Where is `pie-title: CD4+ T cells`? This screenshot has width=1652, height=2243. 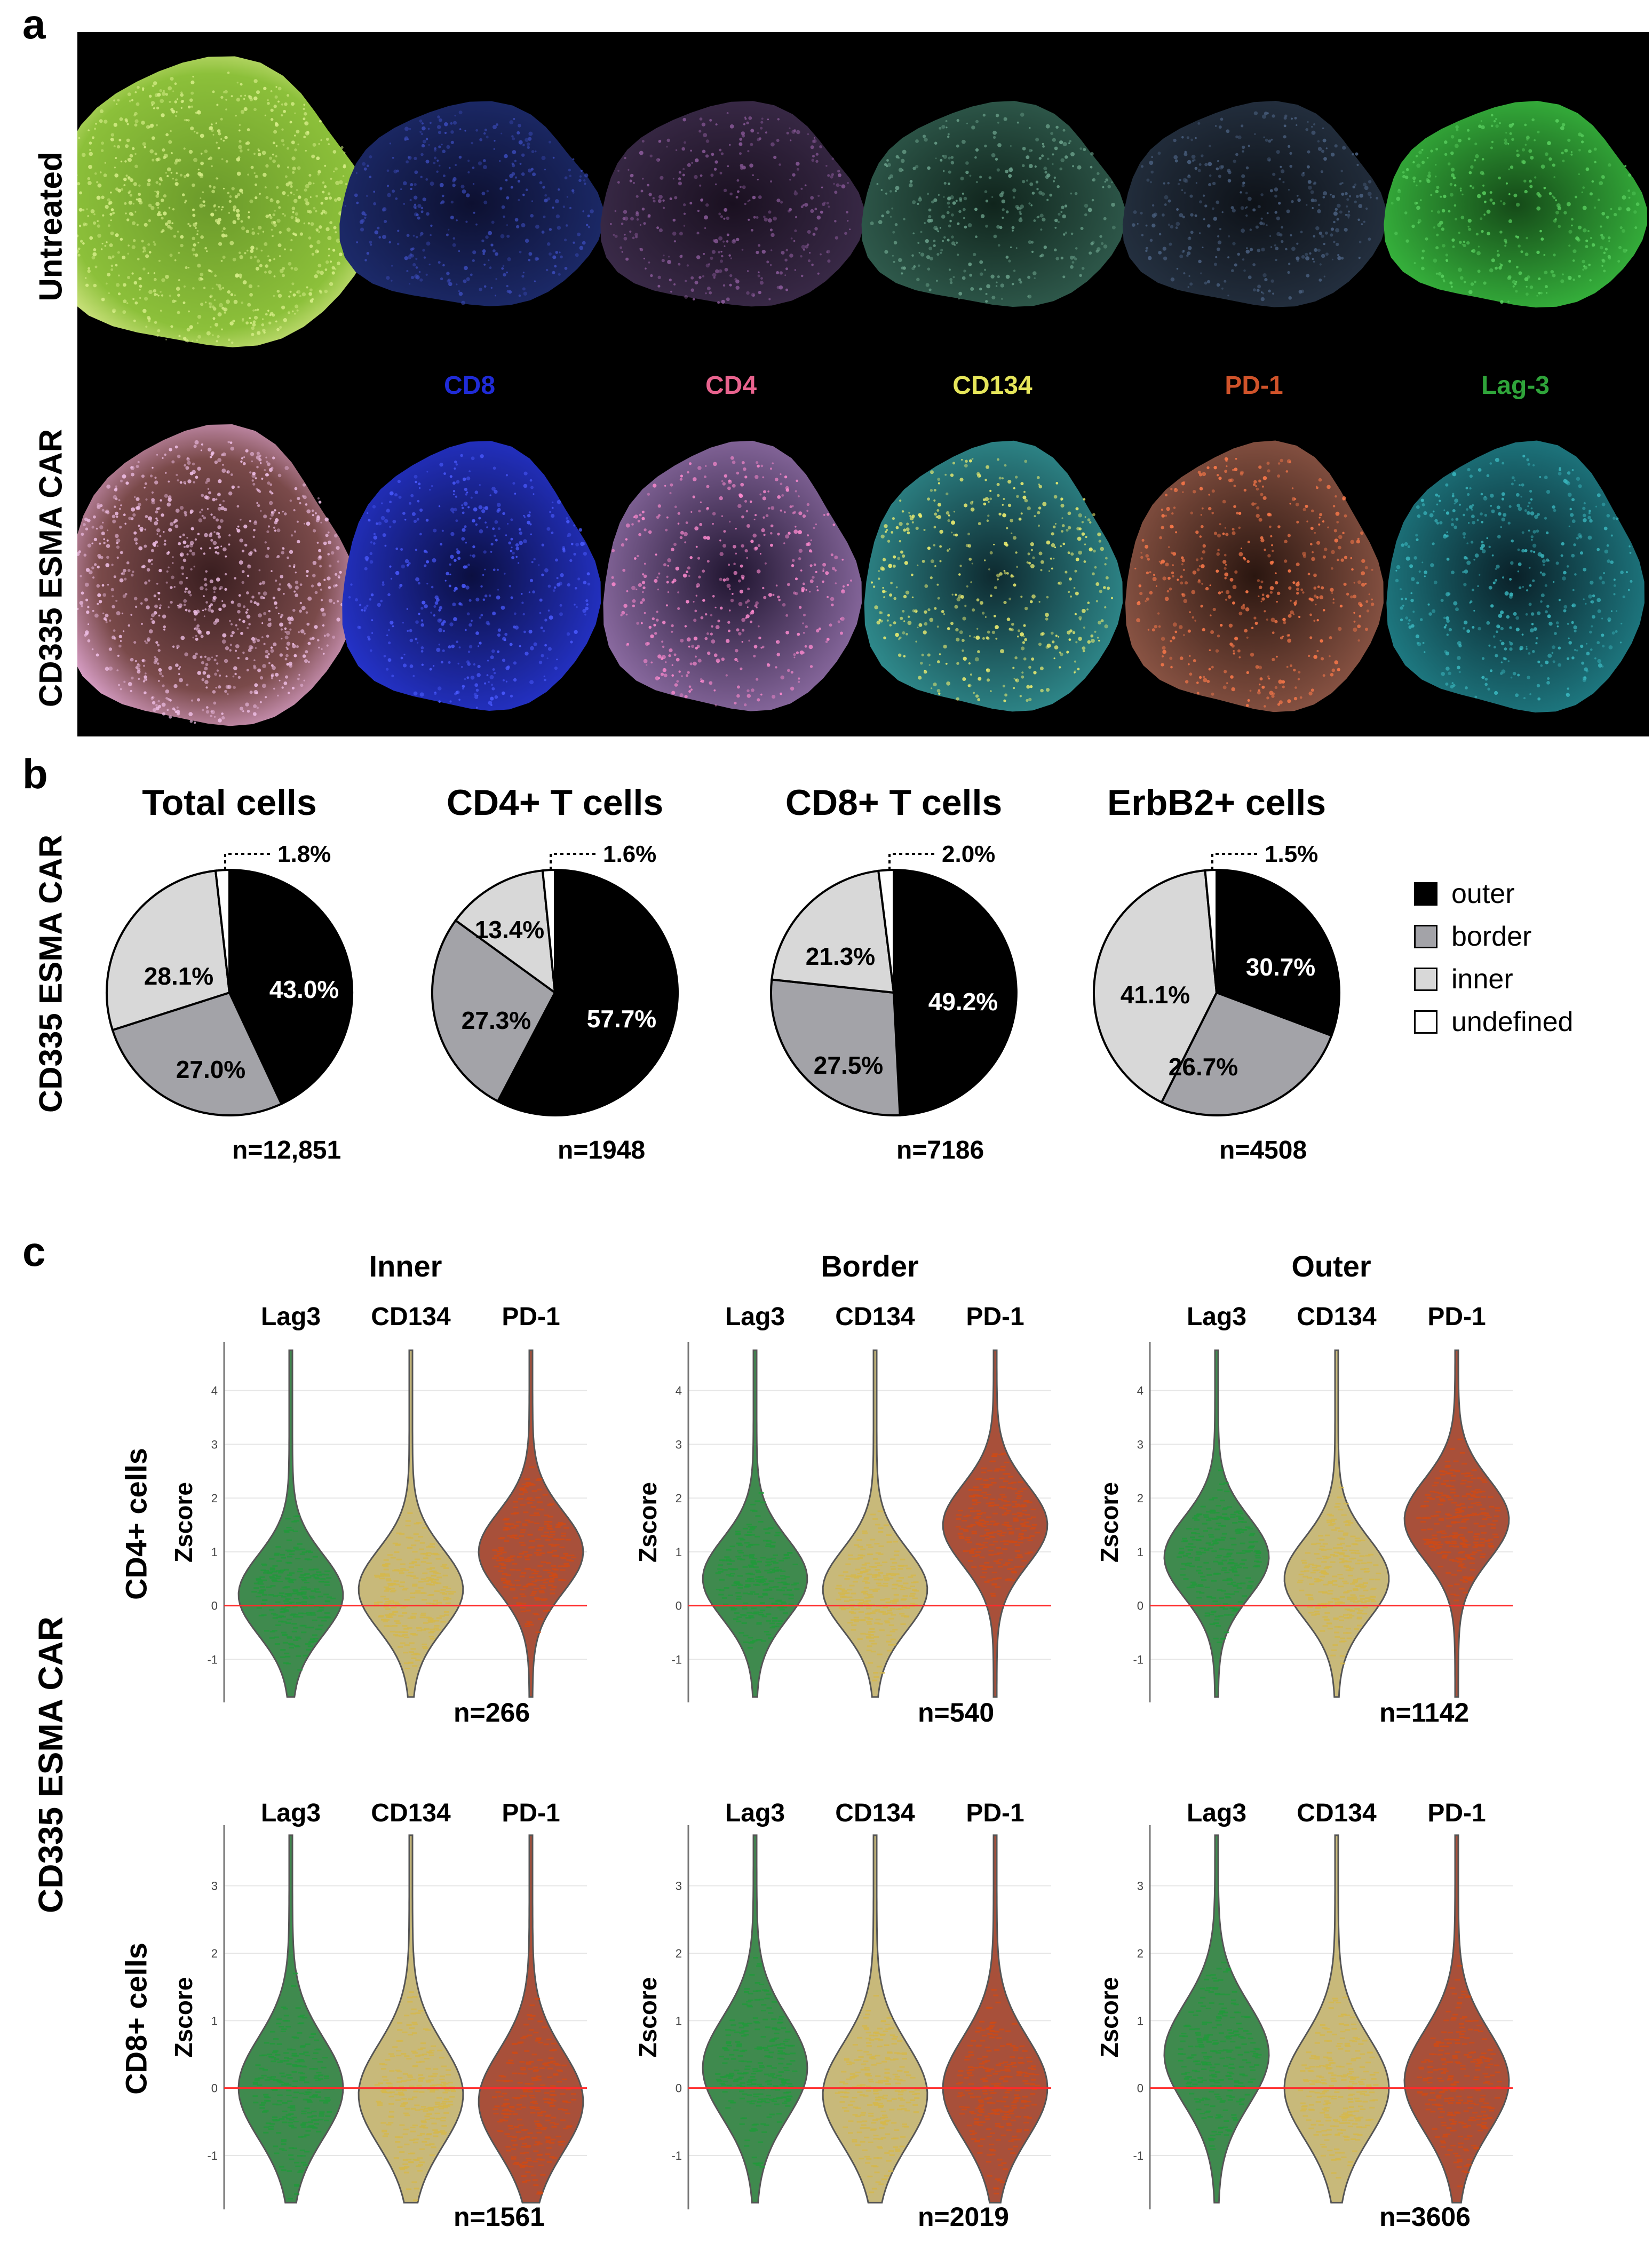
pie-title: CD4+ T cells is located at coordinates (555, 802).